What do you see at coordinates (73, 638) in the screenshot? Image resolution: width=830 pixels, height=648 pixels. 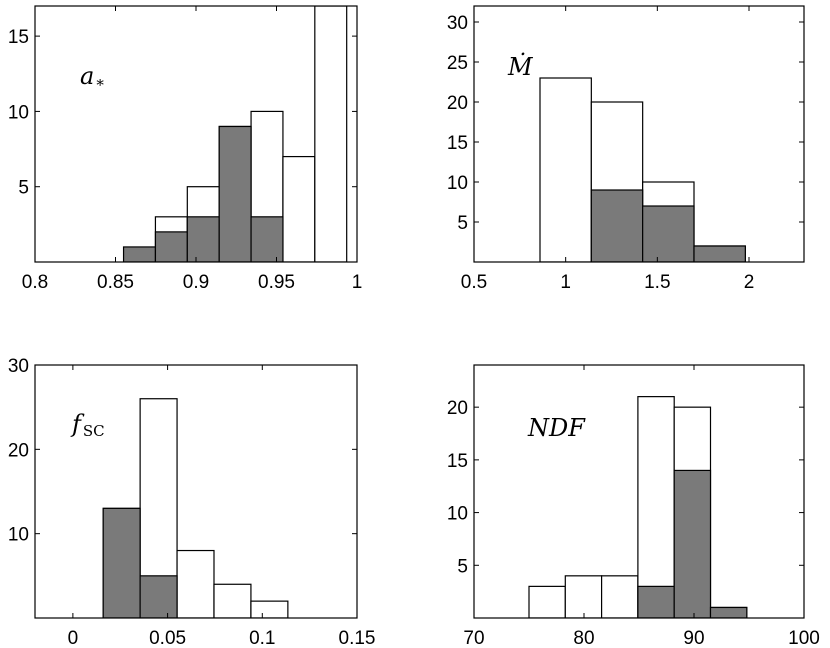 I see `x-tick-label: 0` at bounding box center [73, 638].